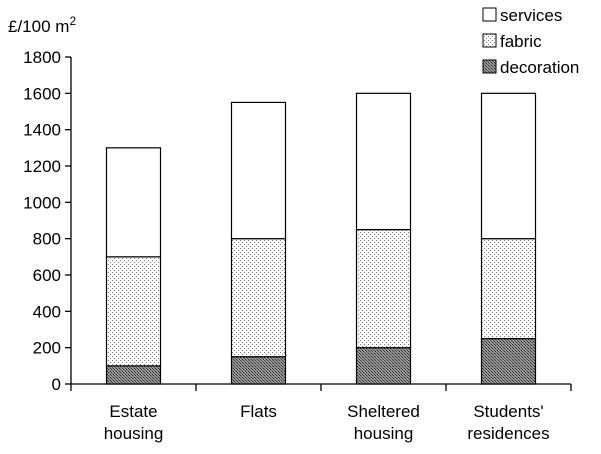 The width and height of the screenshot is (601, 454). Describe the element at coordinates (42, 166) in the screenshot. I see `y-tick-label: 1200` at that location.